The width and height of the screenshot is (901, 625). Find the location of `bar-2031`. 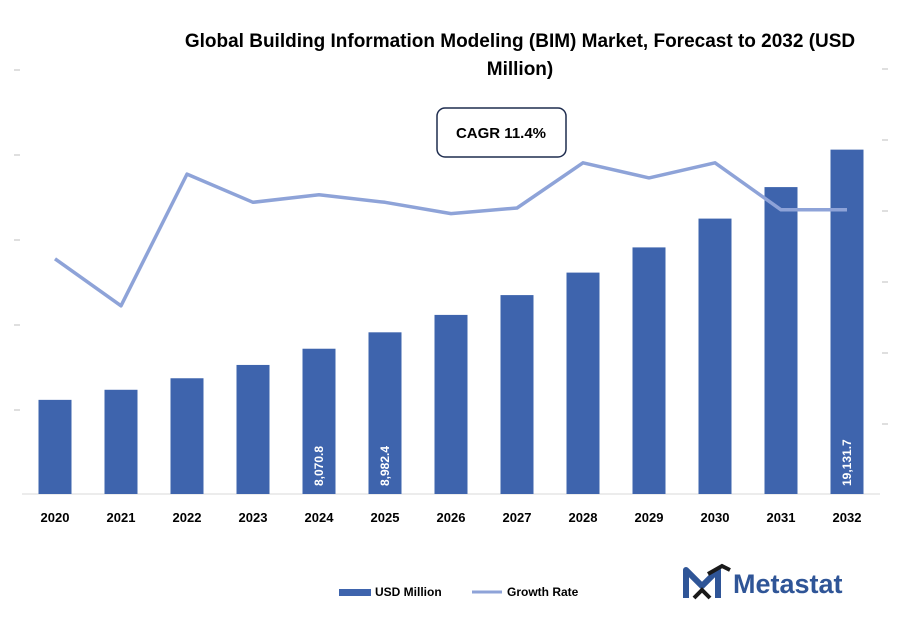

bar-2031 is located at coordinates (781, 340).